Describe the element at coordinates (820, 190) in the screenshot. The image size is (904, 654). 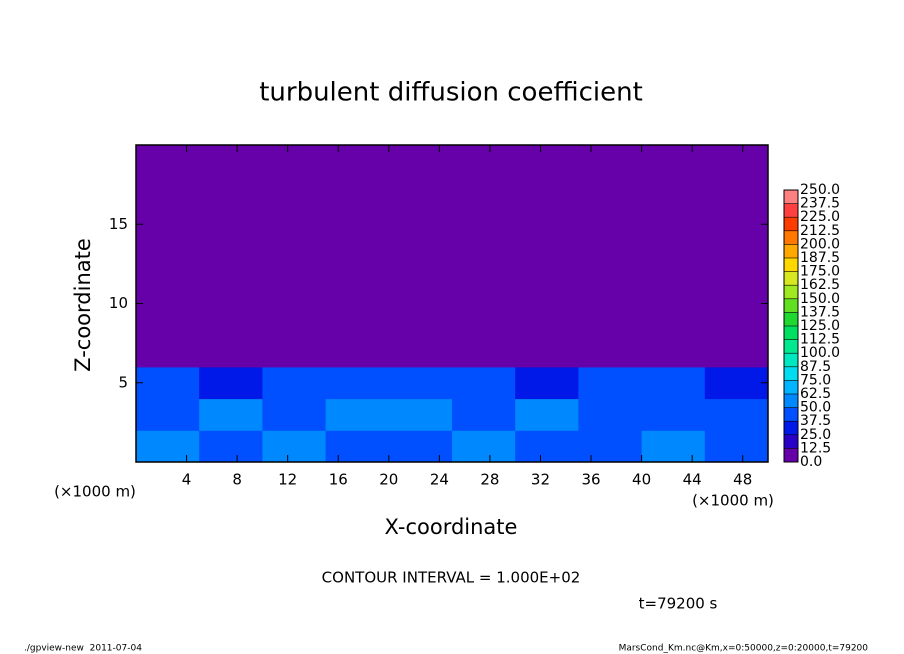
I see `colorbar-label: 250.0` at that location.